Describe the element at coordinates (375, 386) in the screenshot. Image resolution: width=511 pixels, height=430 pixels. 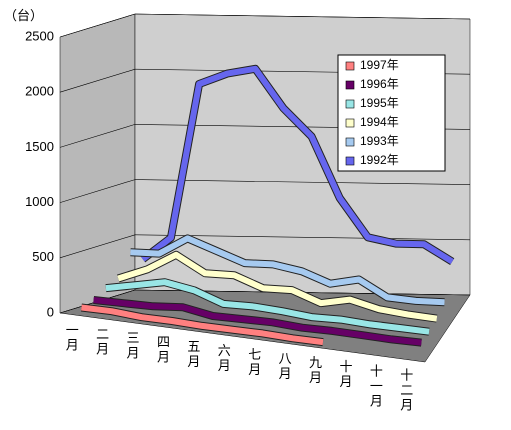
I see `x-tick-label: 十一月` at that location.